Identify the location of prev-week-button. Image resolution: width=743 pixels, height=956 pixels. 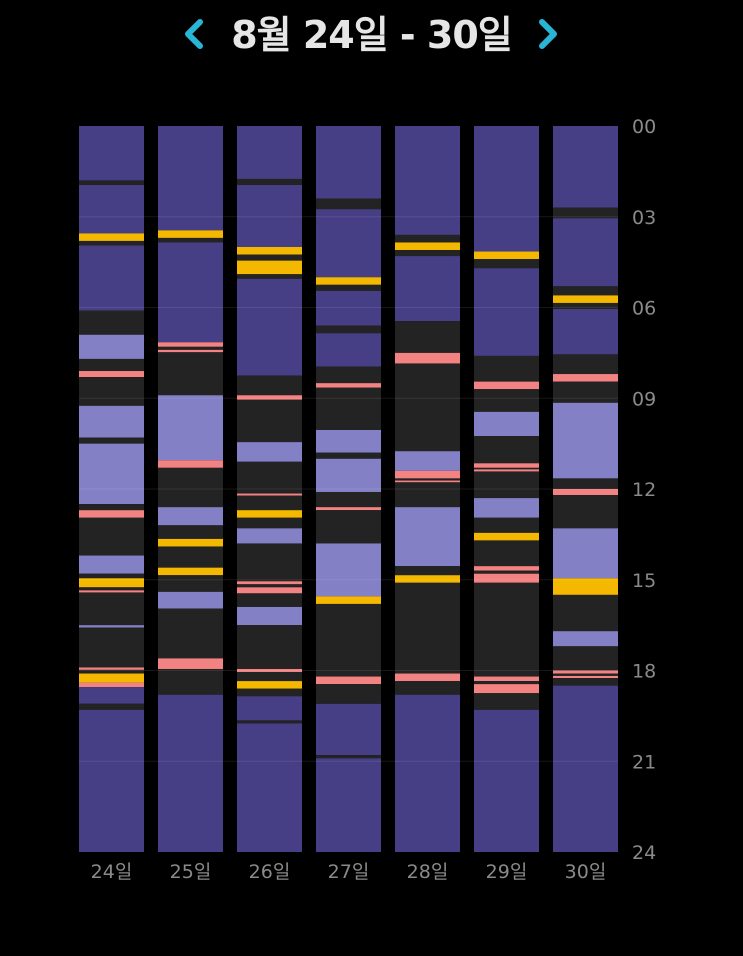
(194, 34).